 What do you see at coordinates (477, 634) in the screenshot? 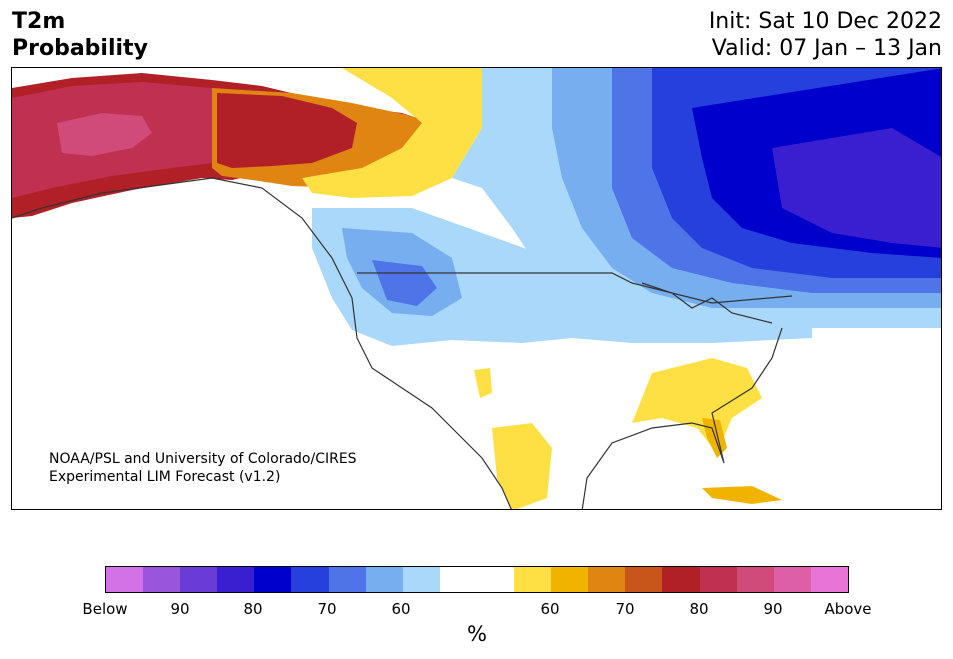
I see `colorbar-unit: %` at bounding box center [477, 634].